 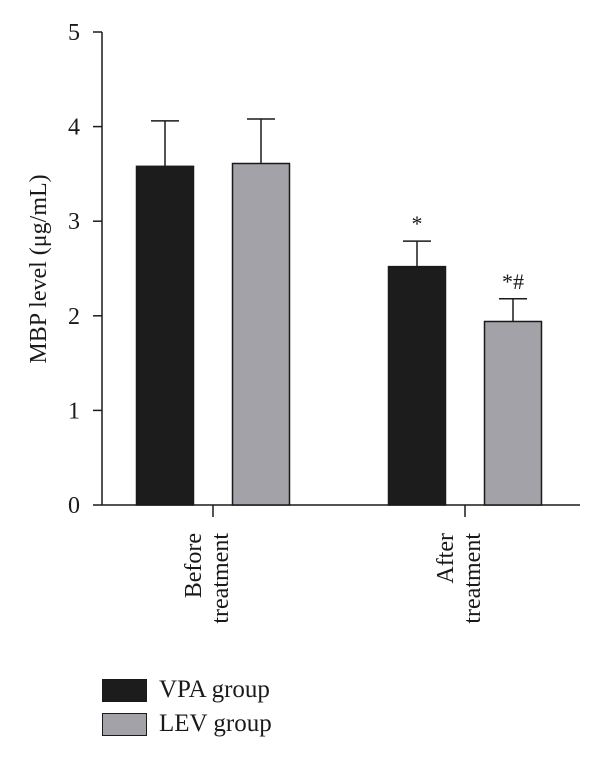 I want to click on legend-item-vpa: VPA group, so click(x=187, y=690).